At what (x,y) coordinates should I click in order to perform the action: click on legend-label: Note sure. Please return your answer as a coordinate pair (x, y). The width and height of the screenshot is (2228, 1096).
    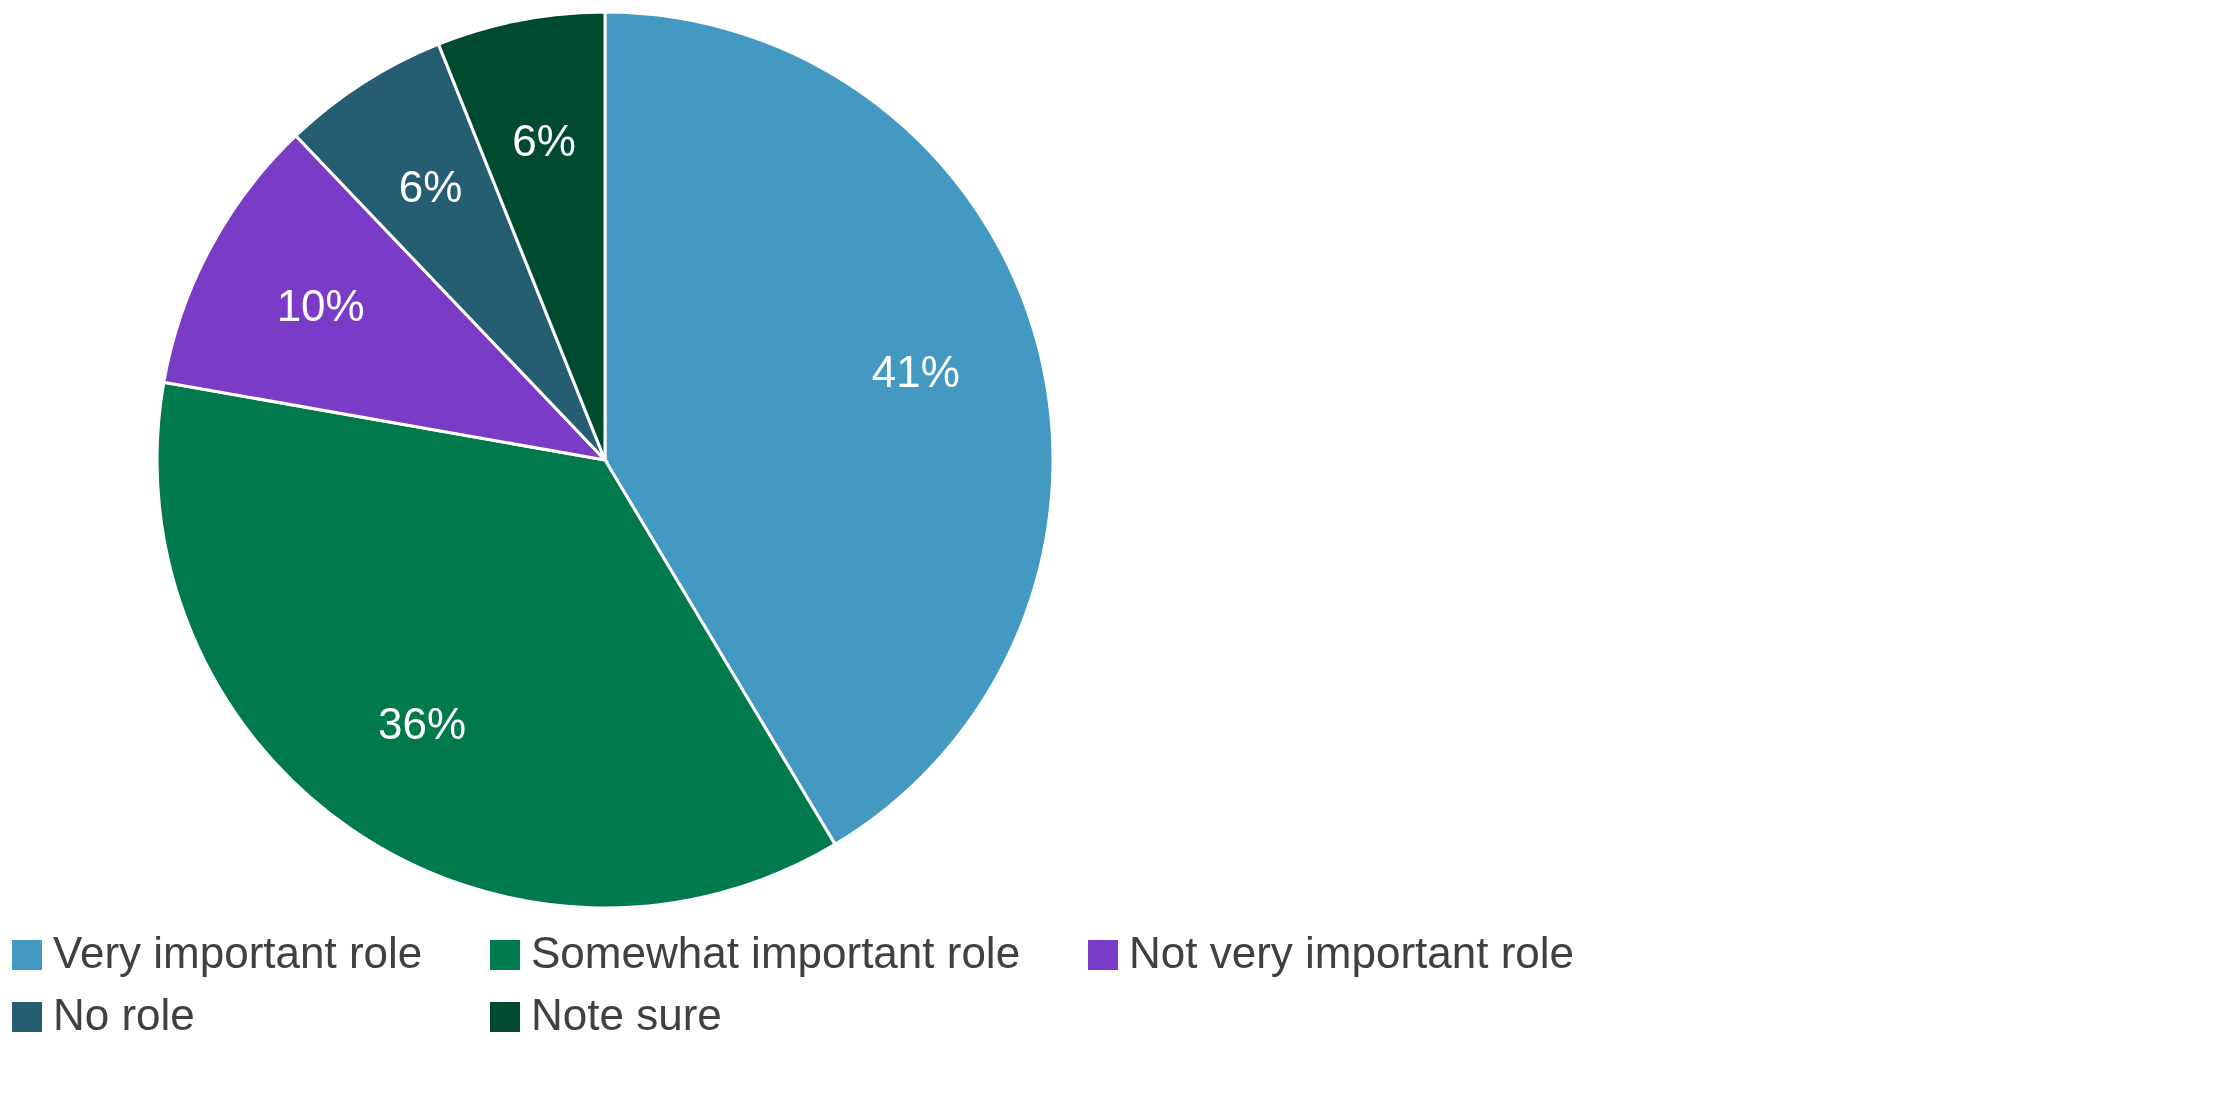
    Looking at the image, I should click on (626, 1014).